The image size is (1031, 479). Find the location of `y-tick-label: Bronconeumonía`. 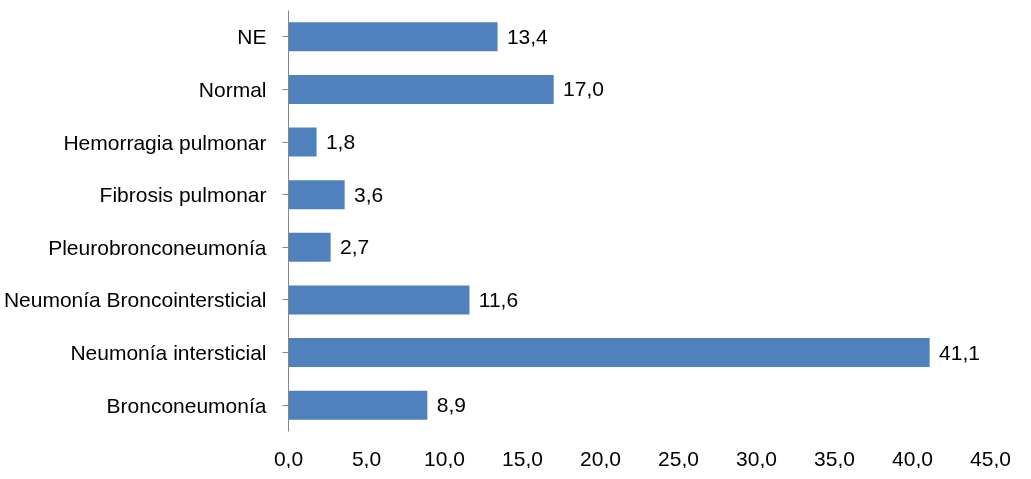

y-tick-label: Bronconeumonía is located at coordinates (186, 405).